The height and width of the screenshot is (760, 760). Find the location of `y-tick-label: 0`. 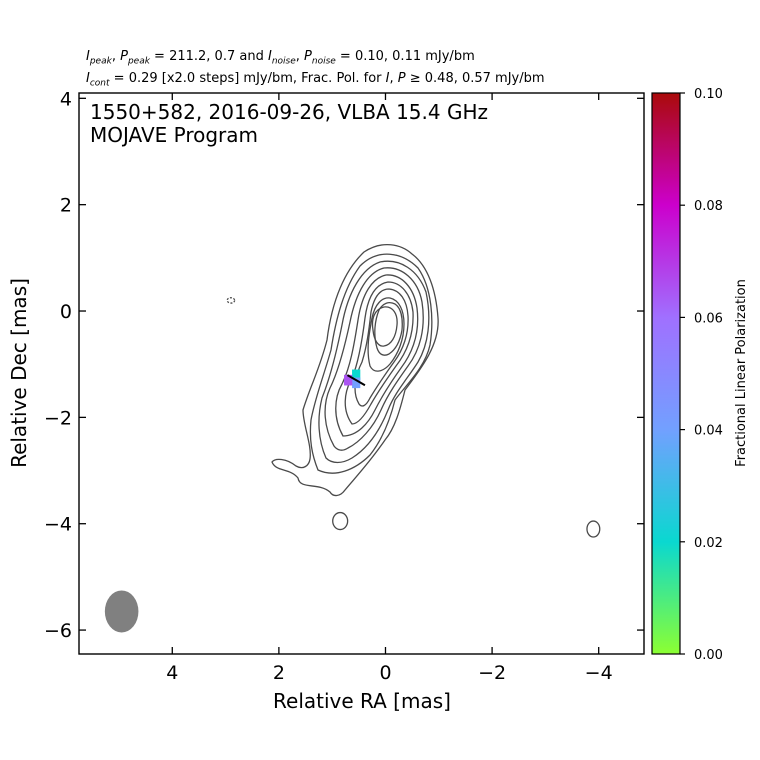

y-tick-label: 0 is located at coordinates (66, 312).